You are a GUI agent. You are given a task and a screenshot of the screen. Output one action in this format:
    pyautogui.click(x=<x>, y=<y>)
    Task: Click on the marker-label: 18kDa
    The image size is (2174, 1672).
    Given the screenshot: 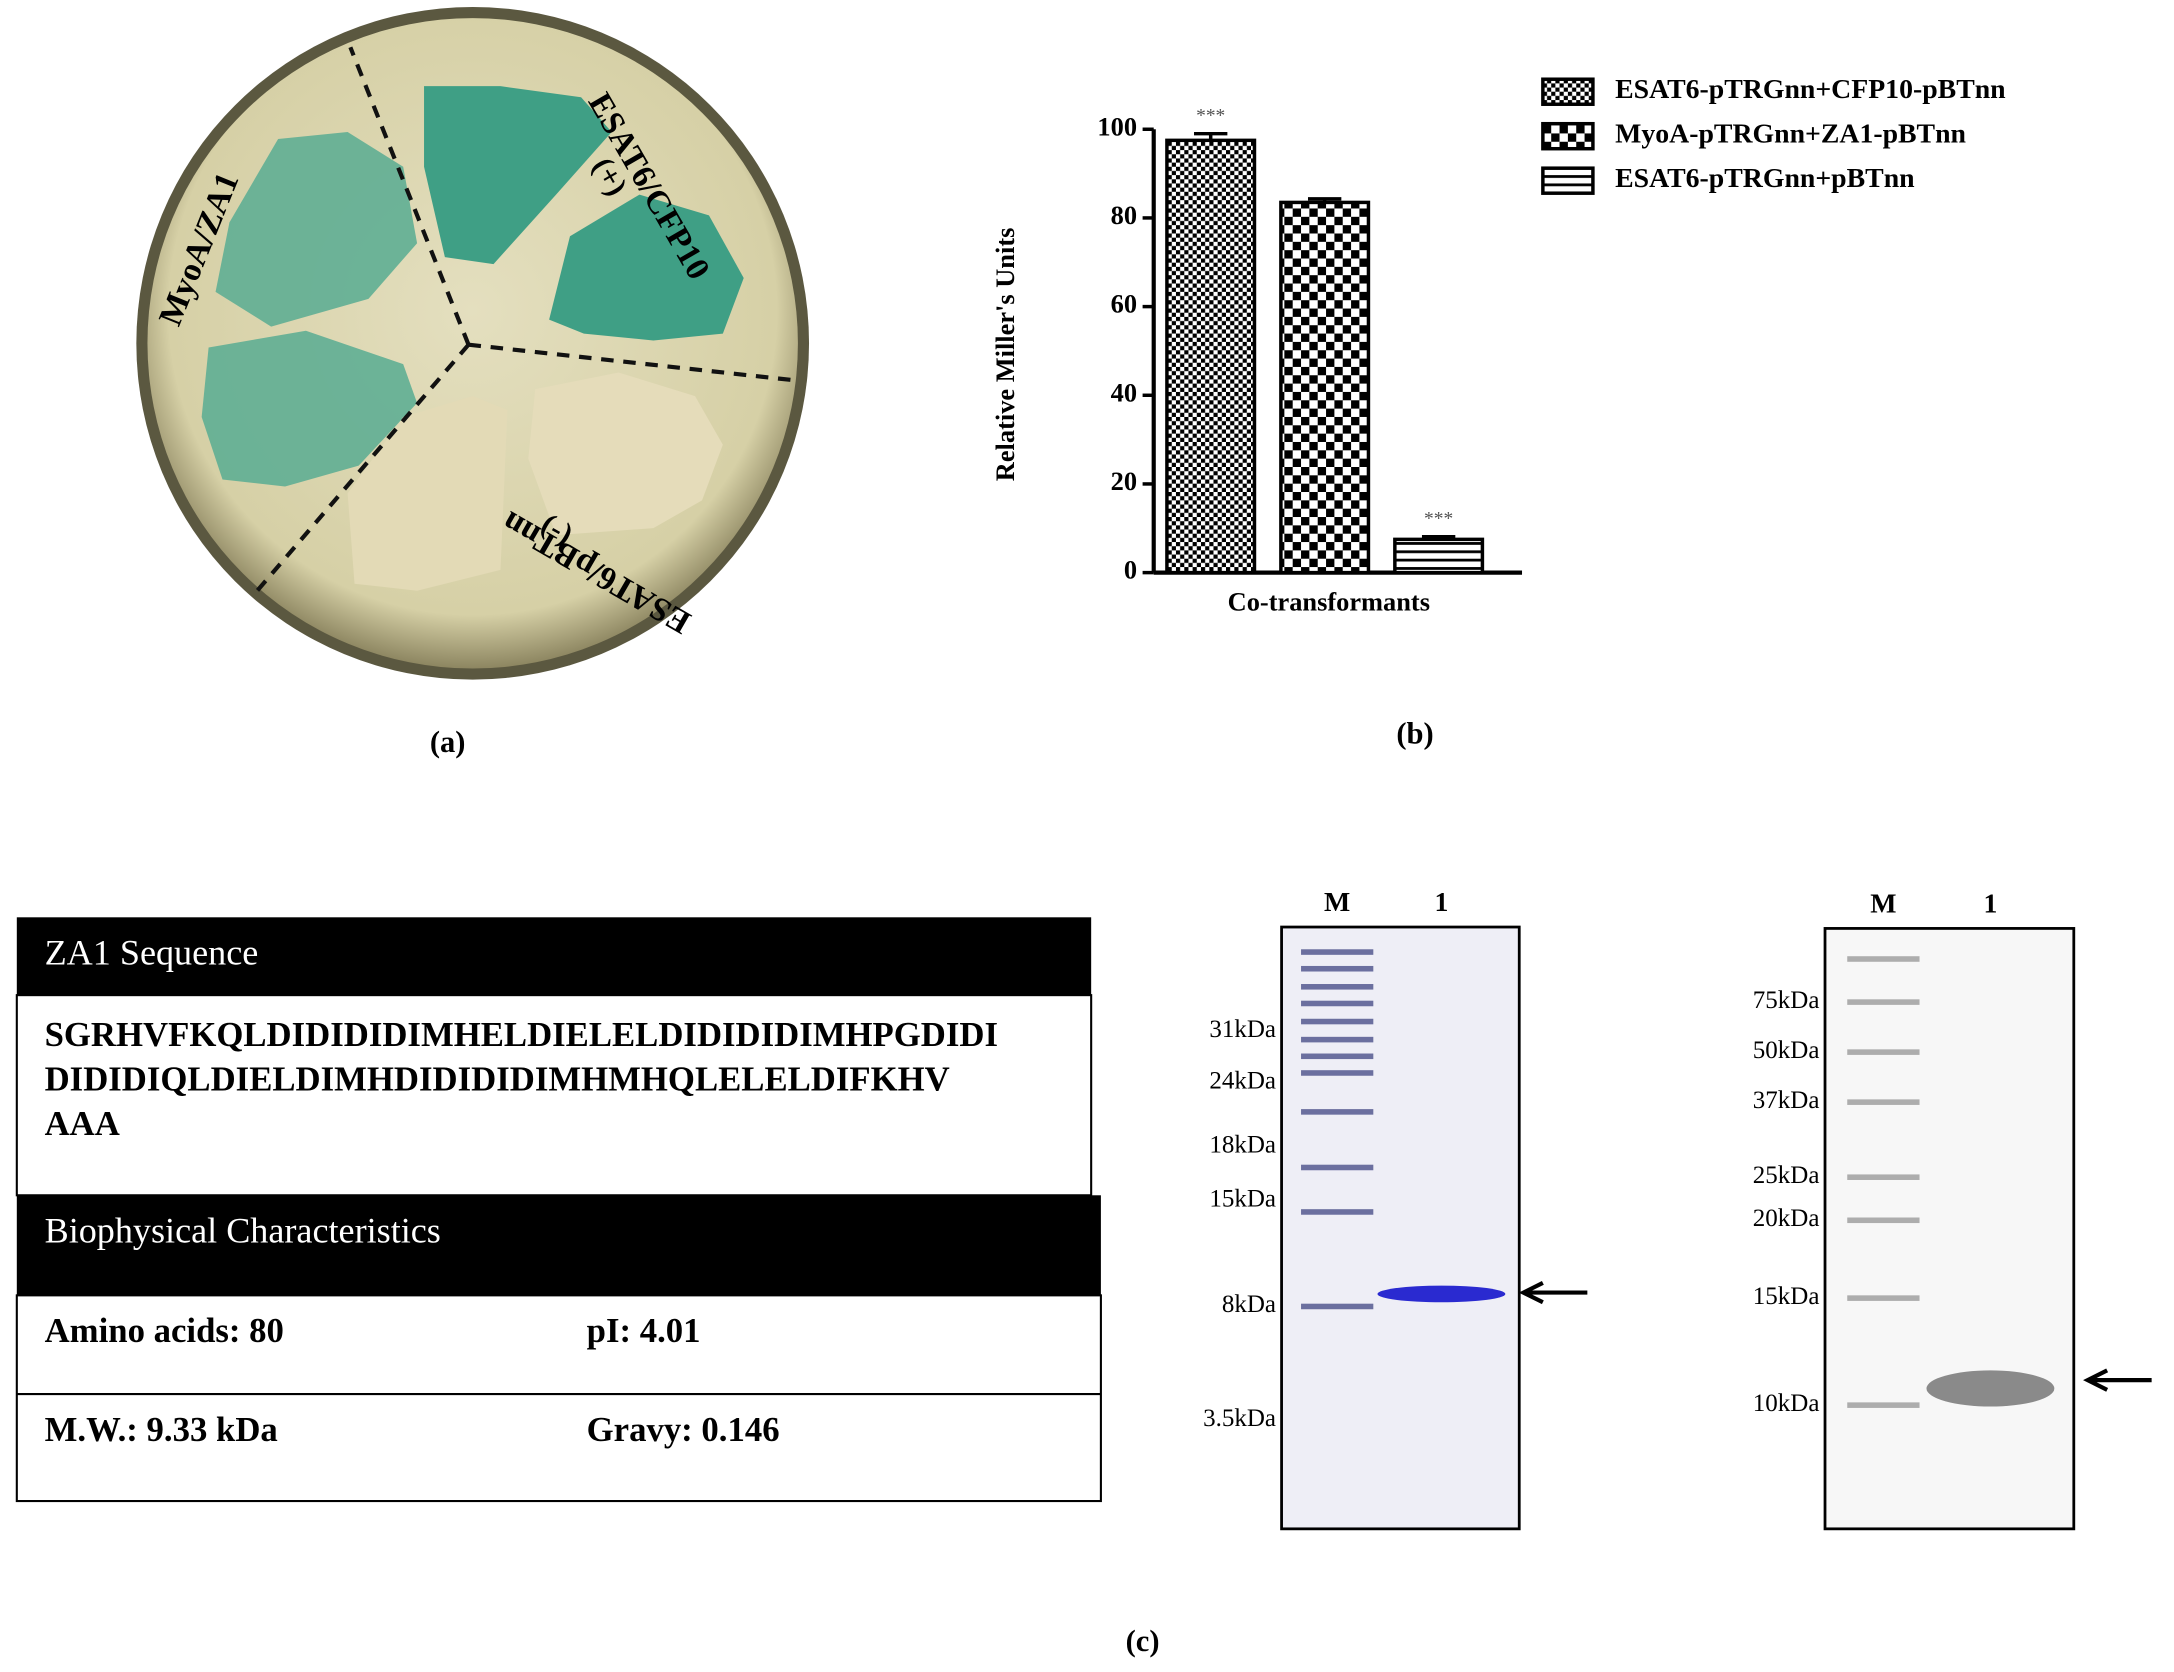 What is the action you would take?
    pyautogui.click(x=1242, y=1144)
    